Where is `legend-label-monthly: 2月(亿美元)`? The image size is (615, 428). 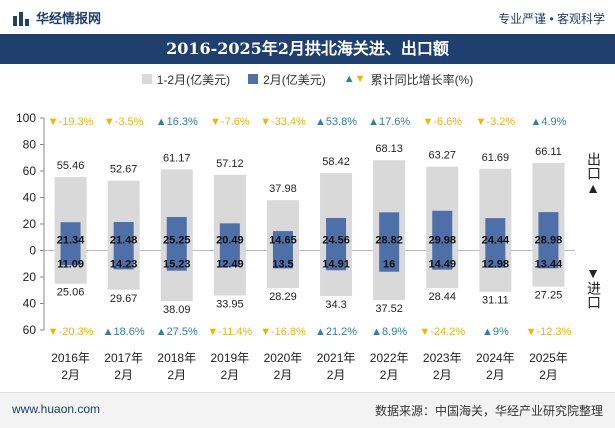
legend-label-monthly: 2月(亿美元) is located at coordinates (294, 79).